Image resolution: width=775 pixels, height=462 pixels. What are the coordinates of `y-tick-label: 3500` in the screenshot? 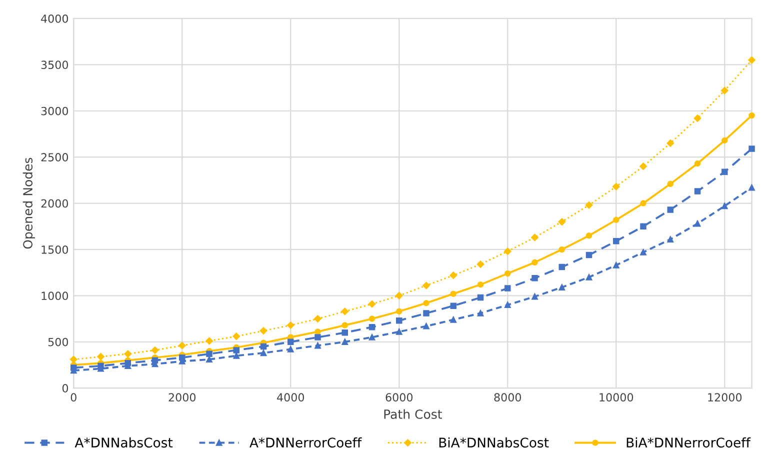 It's located at (54, 65).